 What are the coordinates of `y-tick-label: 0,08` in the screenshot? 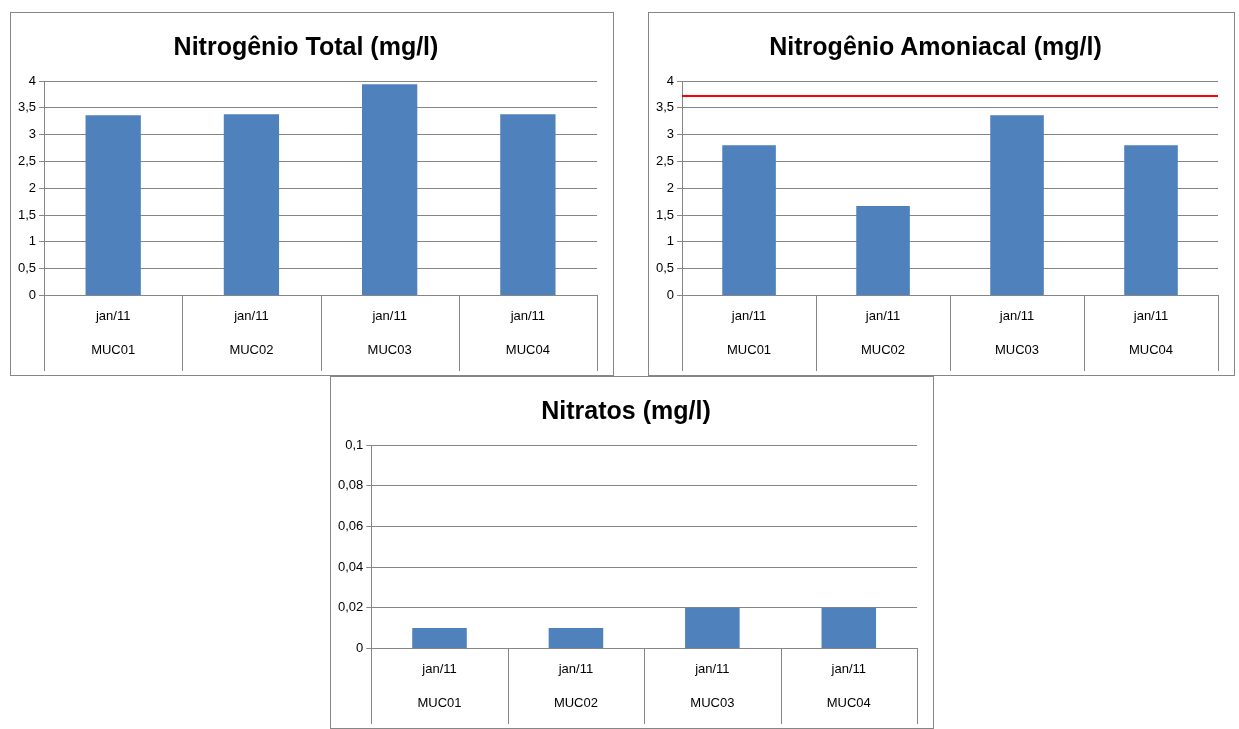 It's located at (350, 485).